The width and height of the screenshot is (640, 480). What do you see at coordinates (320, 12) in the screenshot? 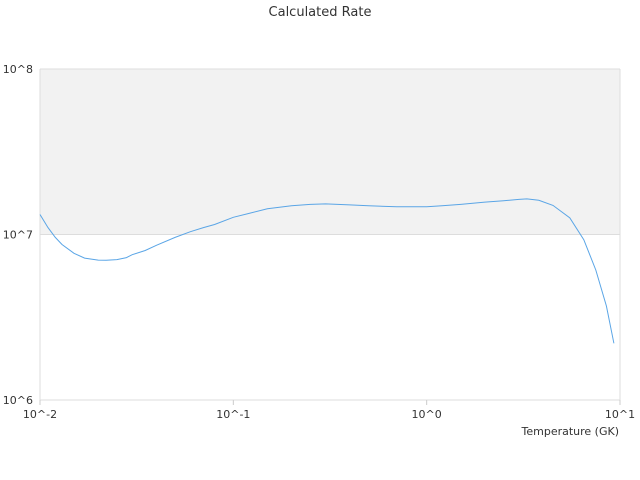
I see `chart-title: Calculated Rate` at bounding box center [320, 12].